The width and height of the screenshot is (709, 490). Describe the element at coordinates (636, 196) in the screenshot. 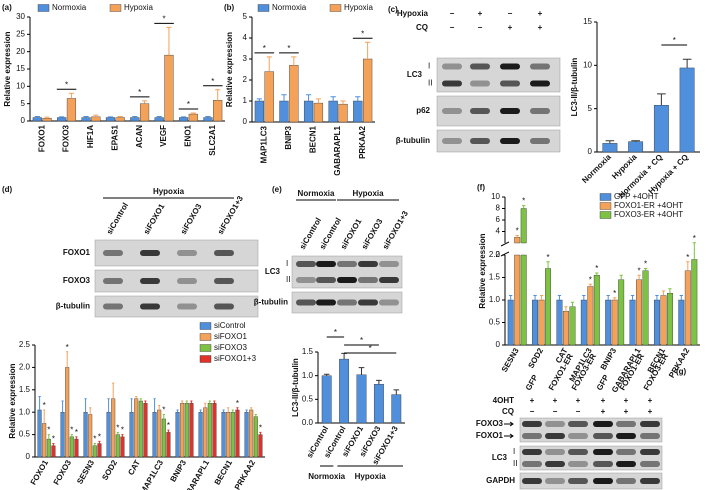

I see `legend-label: GFP +4OHT` at that location.